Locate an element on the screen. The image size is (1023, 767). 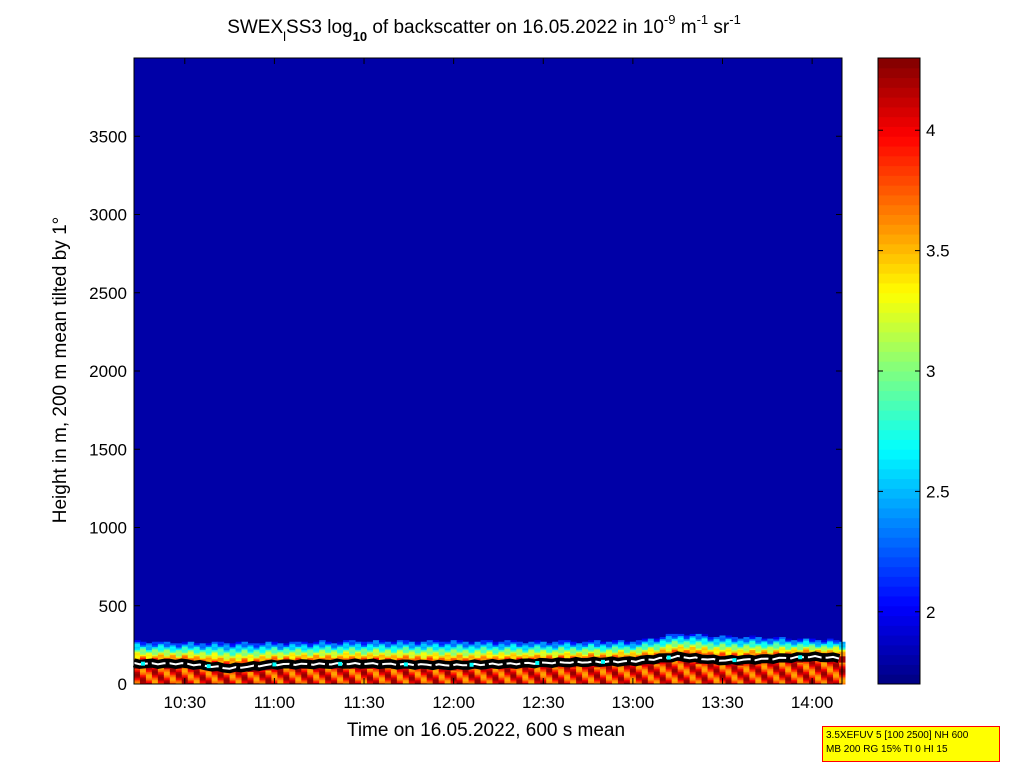
colorbar-tick-label: 2.5 is located at coordinates (938, 491).